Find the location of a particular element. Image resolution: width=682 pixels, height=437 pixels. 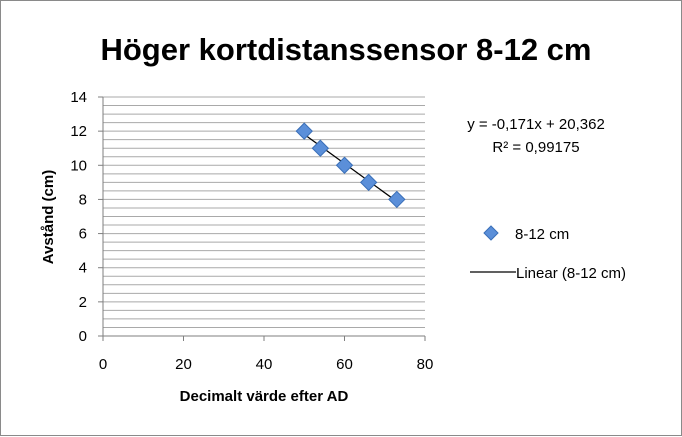

trendline-r-squared: R² = 0,99175 is located at coordinates (535, 147).